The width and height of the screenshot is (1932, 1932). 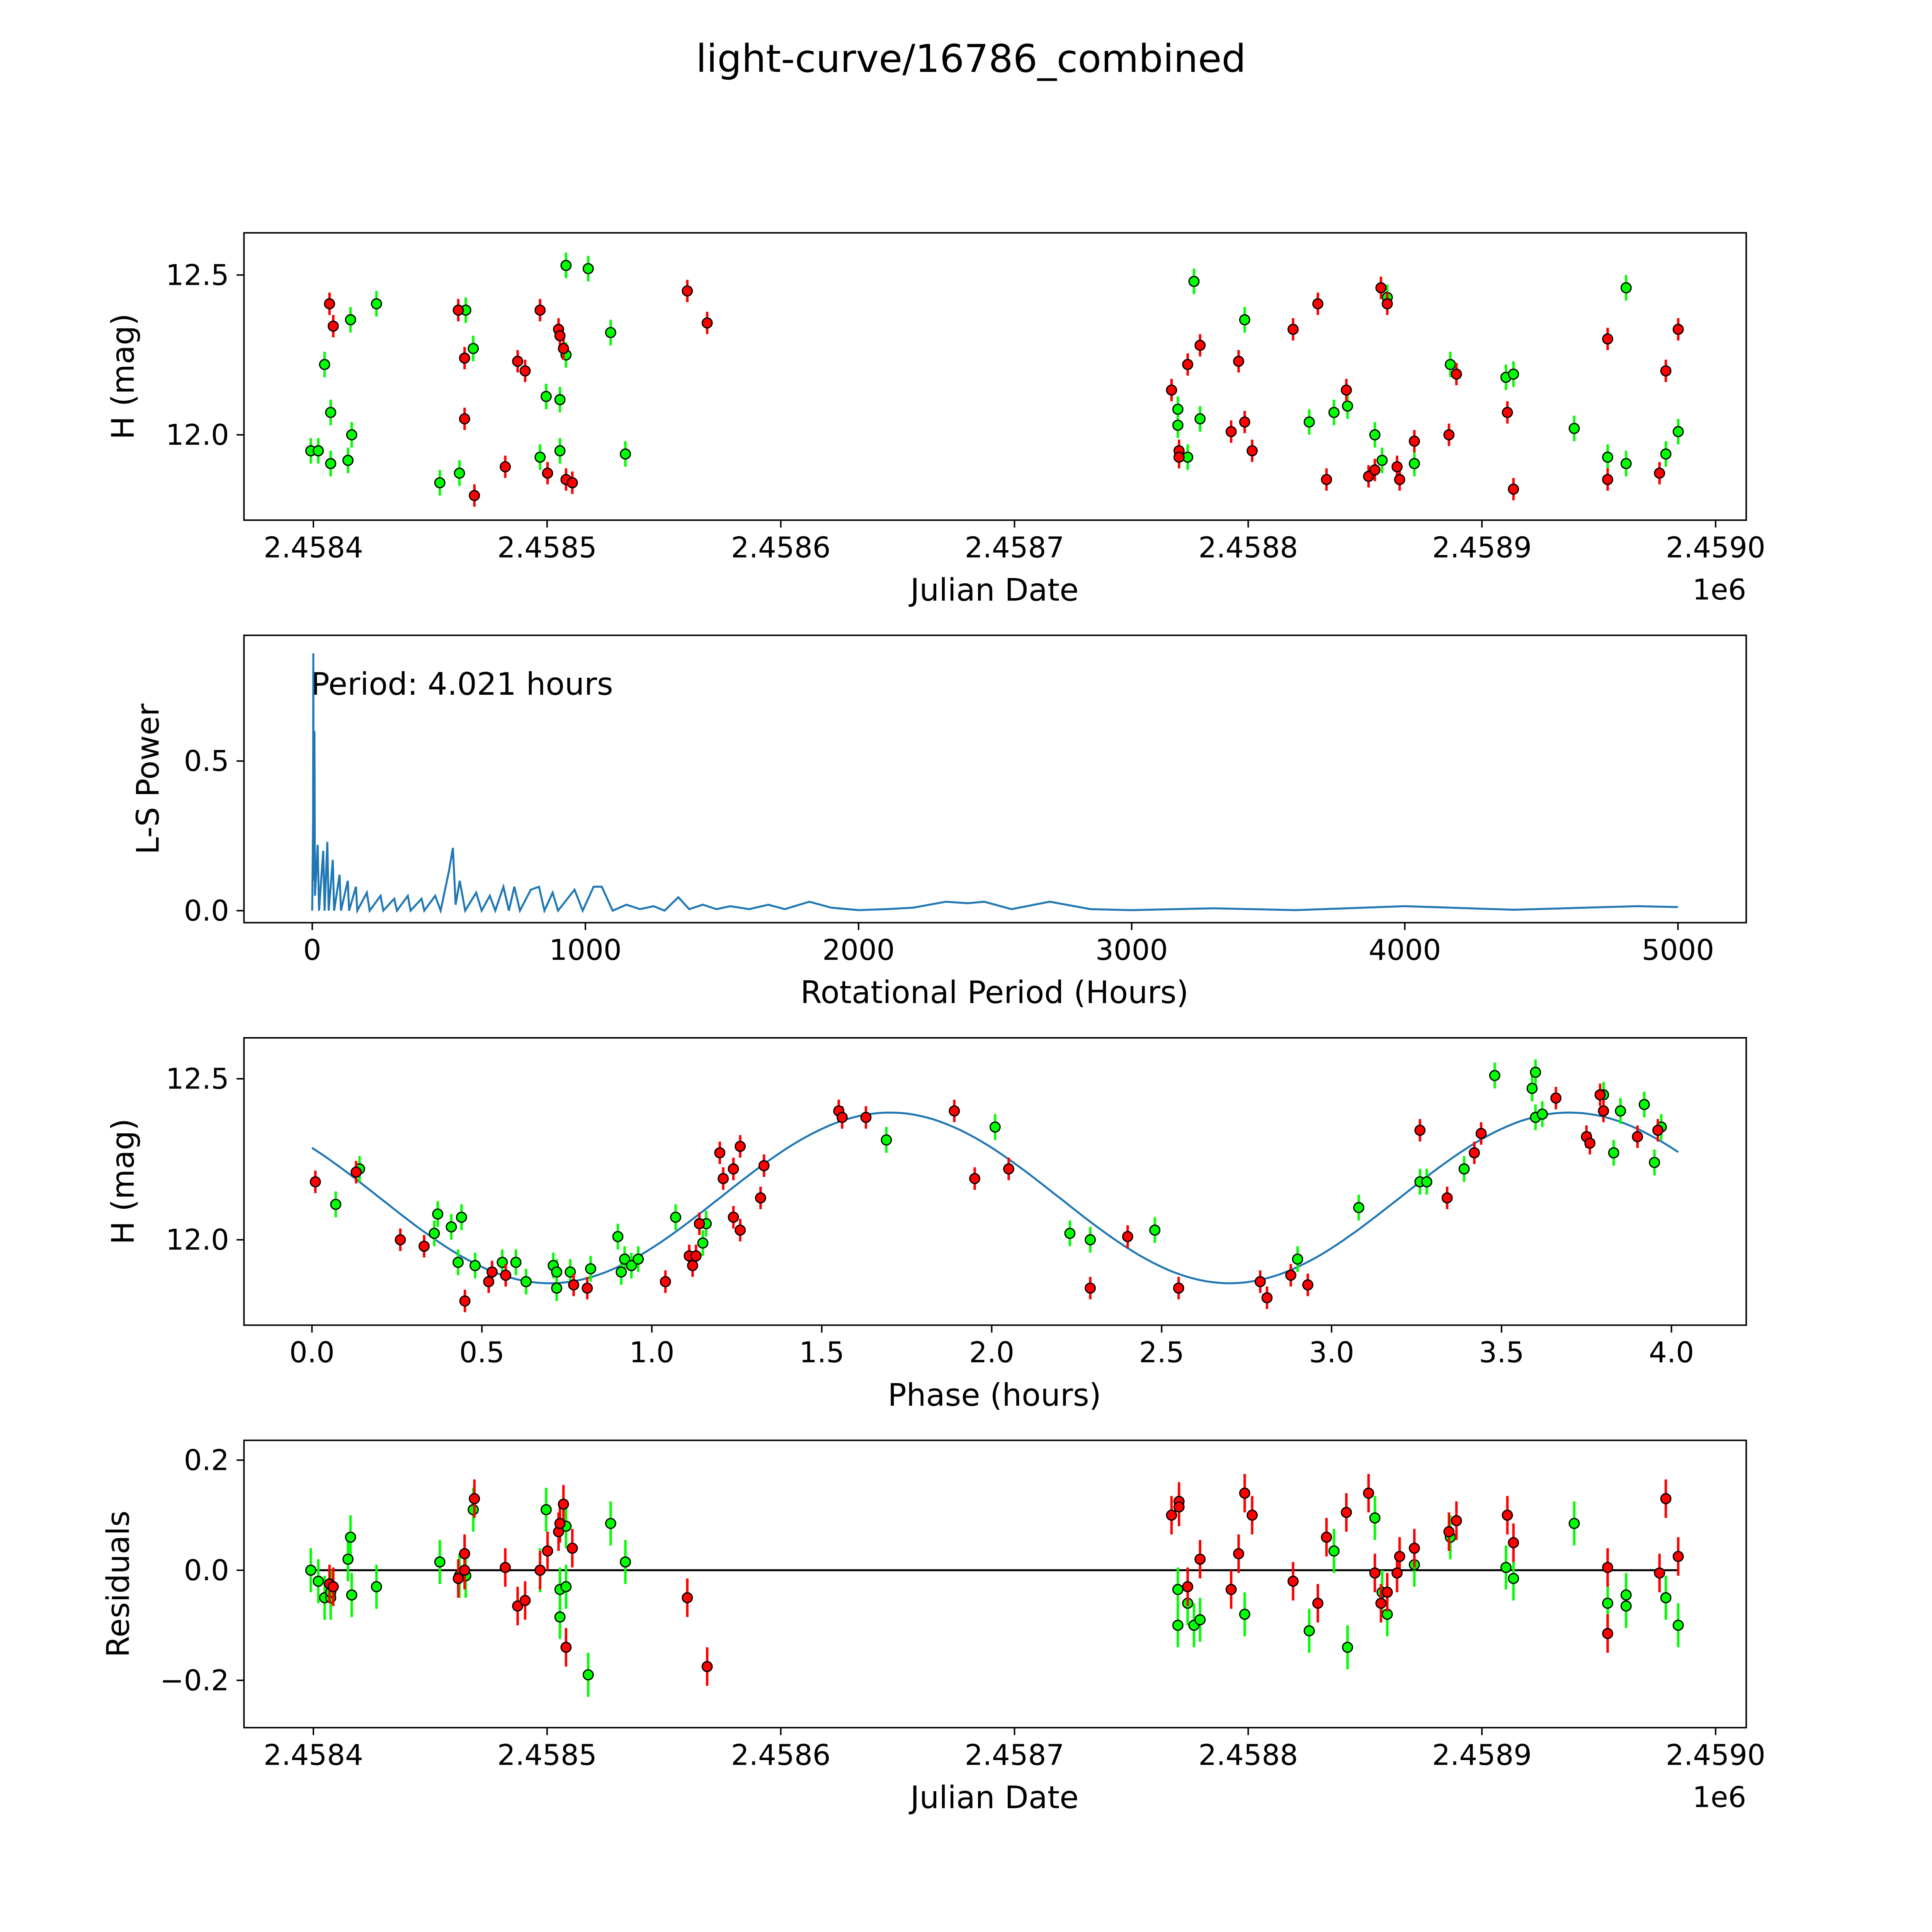 What do you see at coordinates (547, 1756) in the screenshot?
I see `x-tick-label: 2.4585` at bounding box center [547, 1756].